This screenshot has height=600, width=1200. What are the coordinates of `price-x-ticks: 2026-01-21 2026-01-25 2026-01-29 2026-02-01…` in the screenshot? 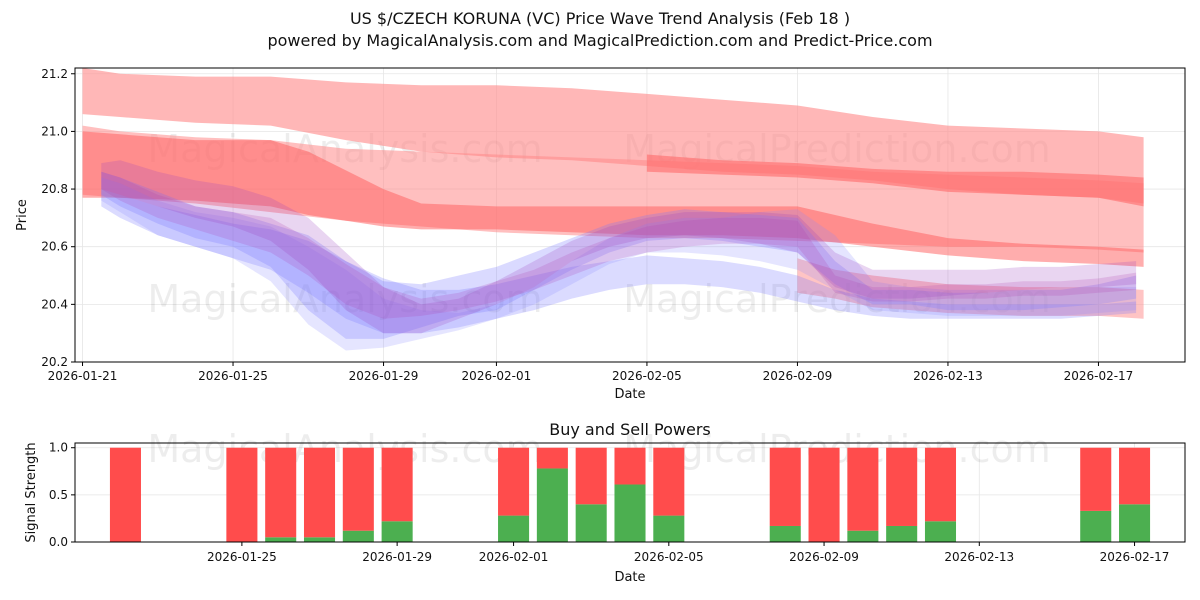 It's located at (591, 372).